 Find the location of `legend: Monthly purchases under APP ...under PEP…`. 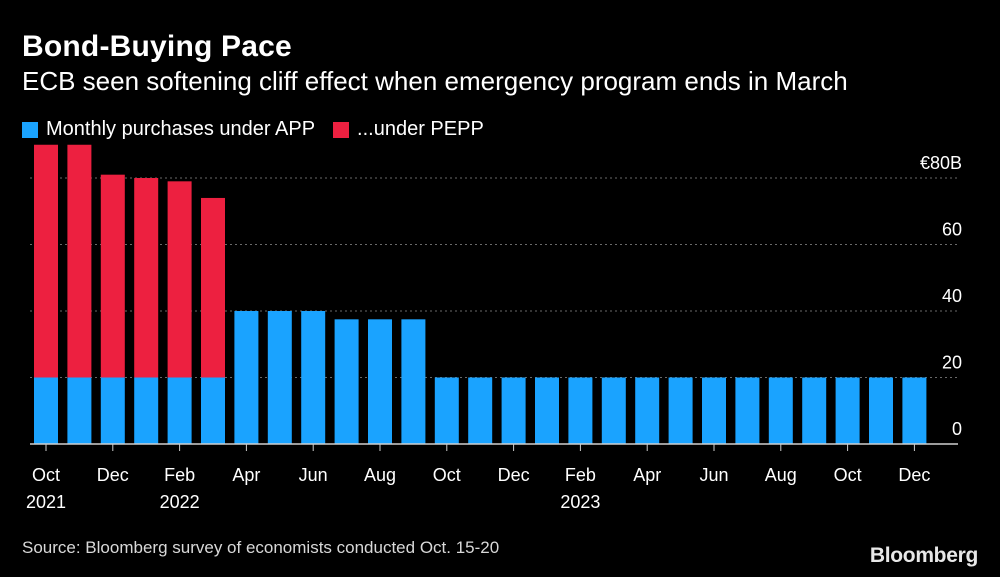

legend: Monthly purchases under APP ...under PEP… is located at coordinates (262, 129).